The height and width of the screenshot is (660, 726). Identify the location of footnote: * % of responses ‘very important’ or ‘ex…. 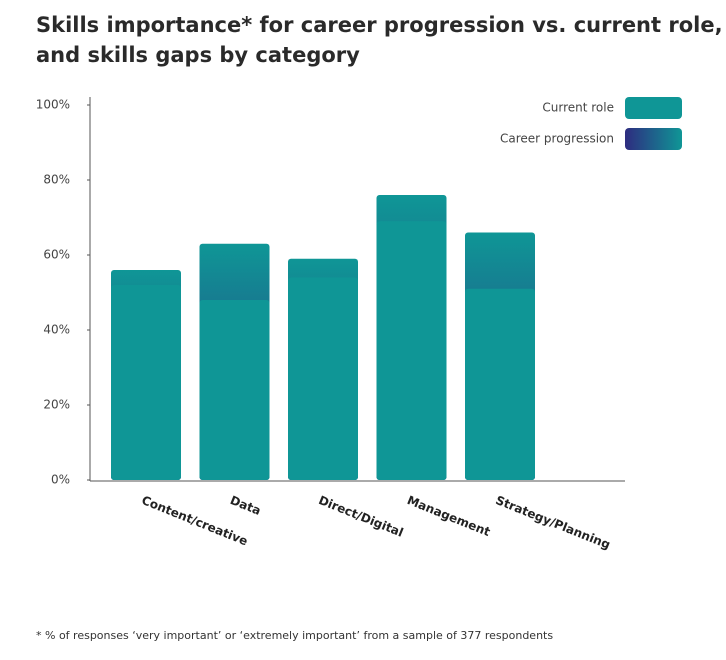
(294, 635).